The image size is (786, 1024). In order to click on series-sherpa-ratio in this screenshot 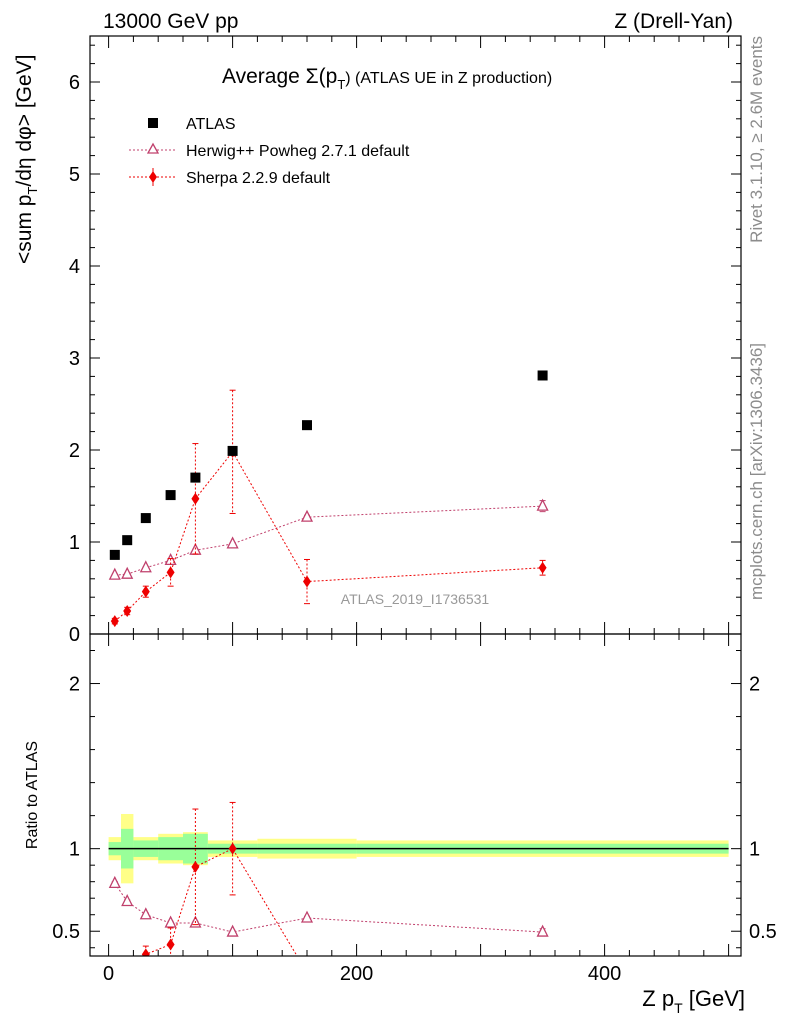, I will do `click(335, 890)`.